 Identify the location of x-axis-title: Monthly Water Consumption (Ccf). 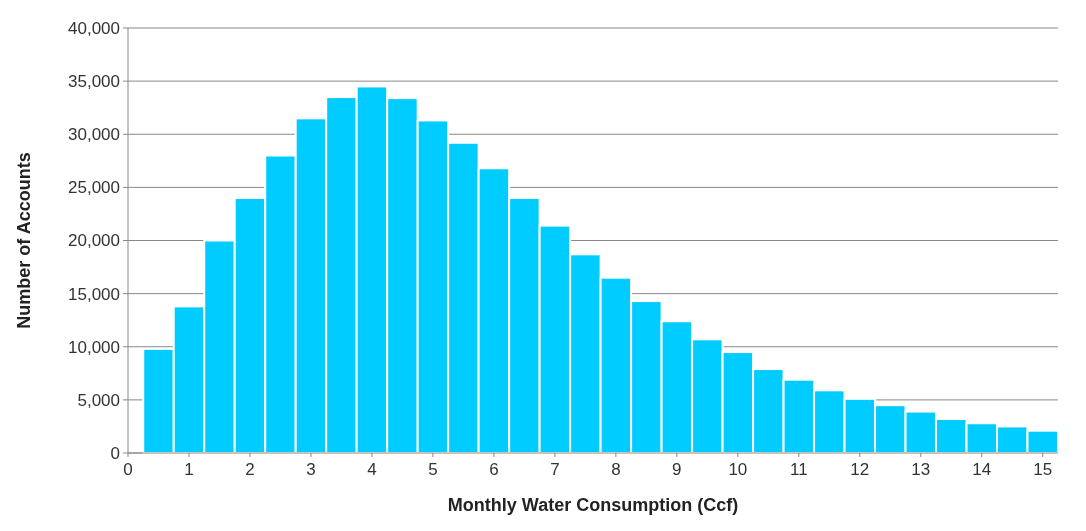
(593, 505).